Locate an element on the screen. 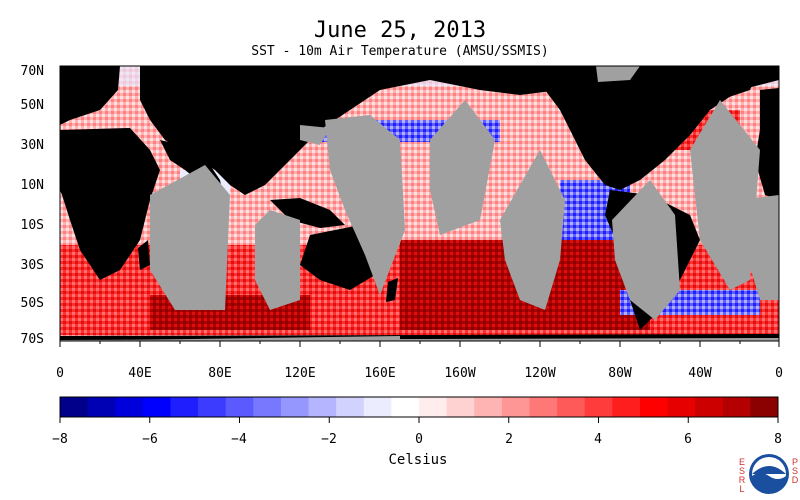 The width and height of the screenshot is (800, 500). lon-label: 40W is located at coordinates (700, 373).